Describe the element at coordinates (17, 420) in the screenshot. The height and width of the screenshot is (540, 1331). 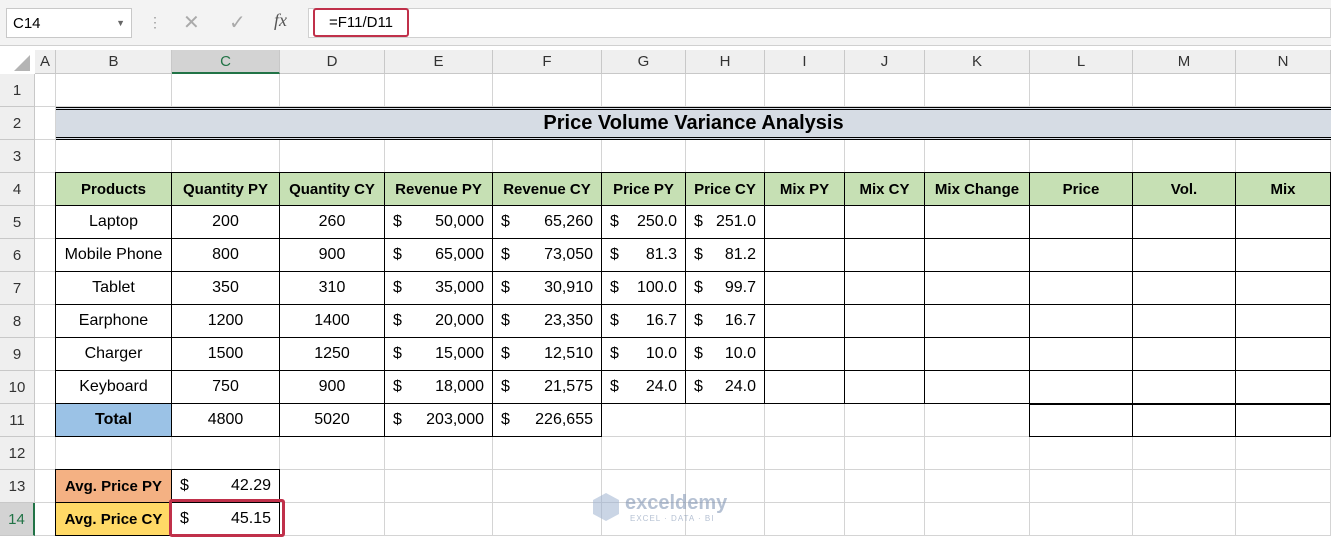
I see `row-header: 11` at that location.